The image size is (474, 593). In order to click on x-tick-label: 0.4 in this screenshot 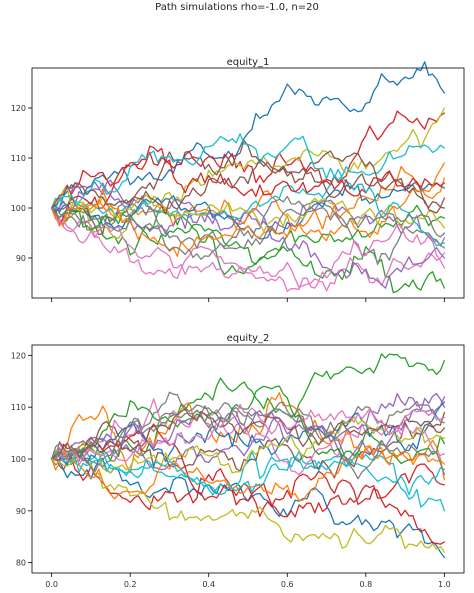, I will do `click(208, 584)`.